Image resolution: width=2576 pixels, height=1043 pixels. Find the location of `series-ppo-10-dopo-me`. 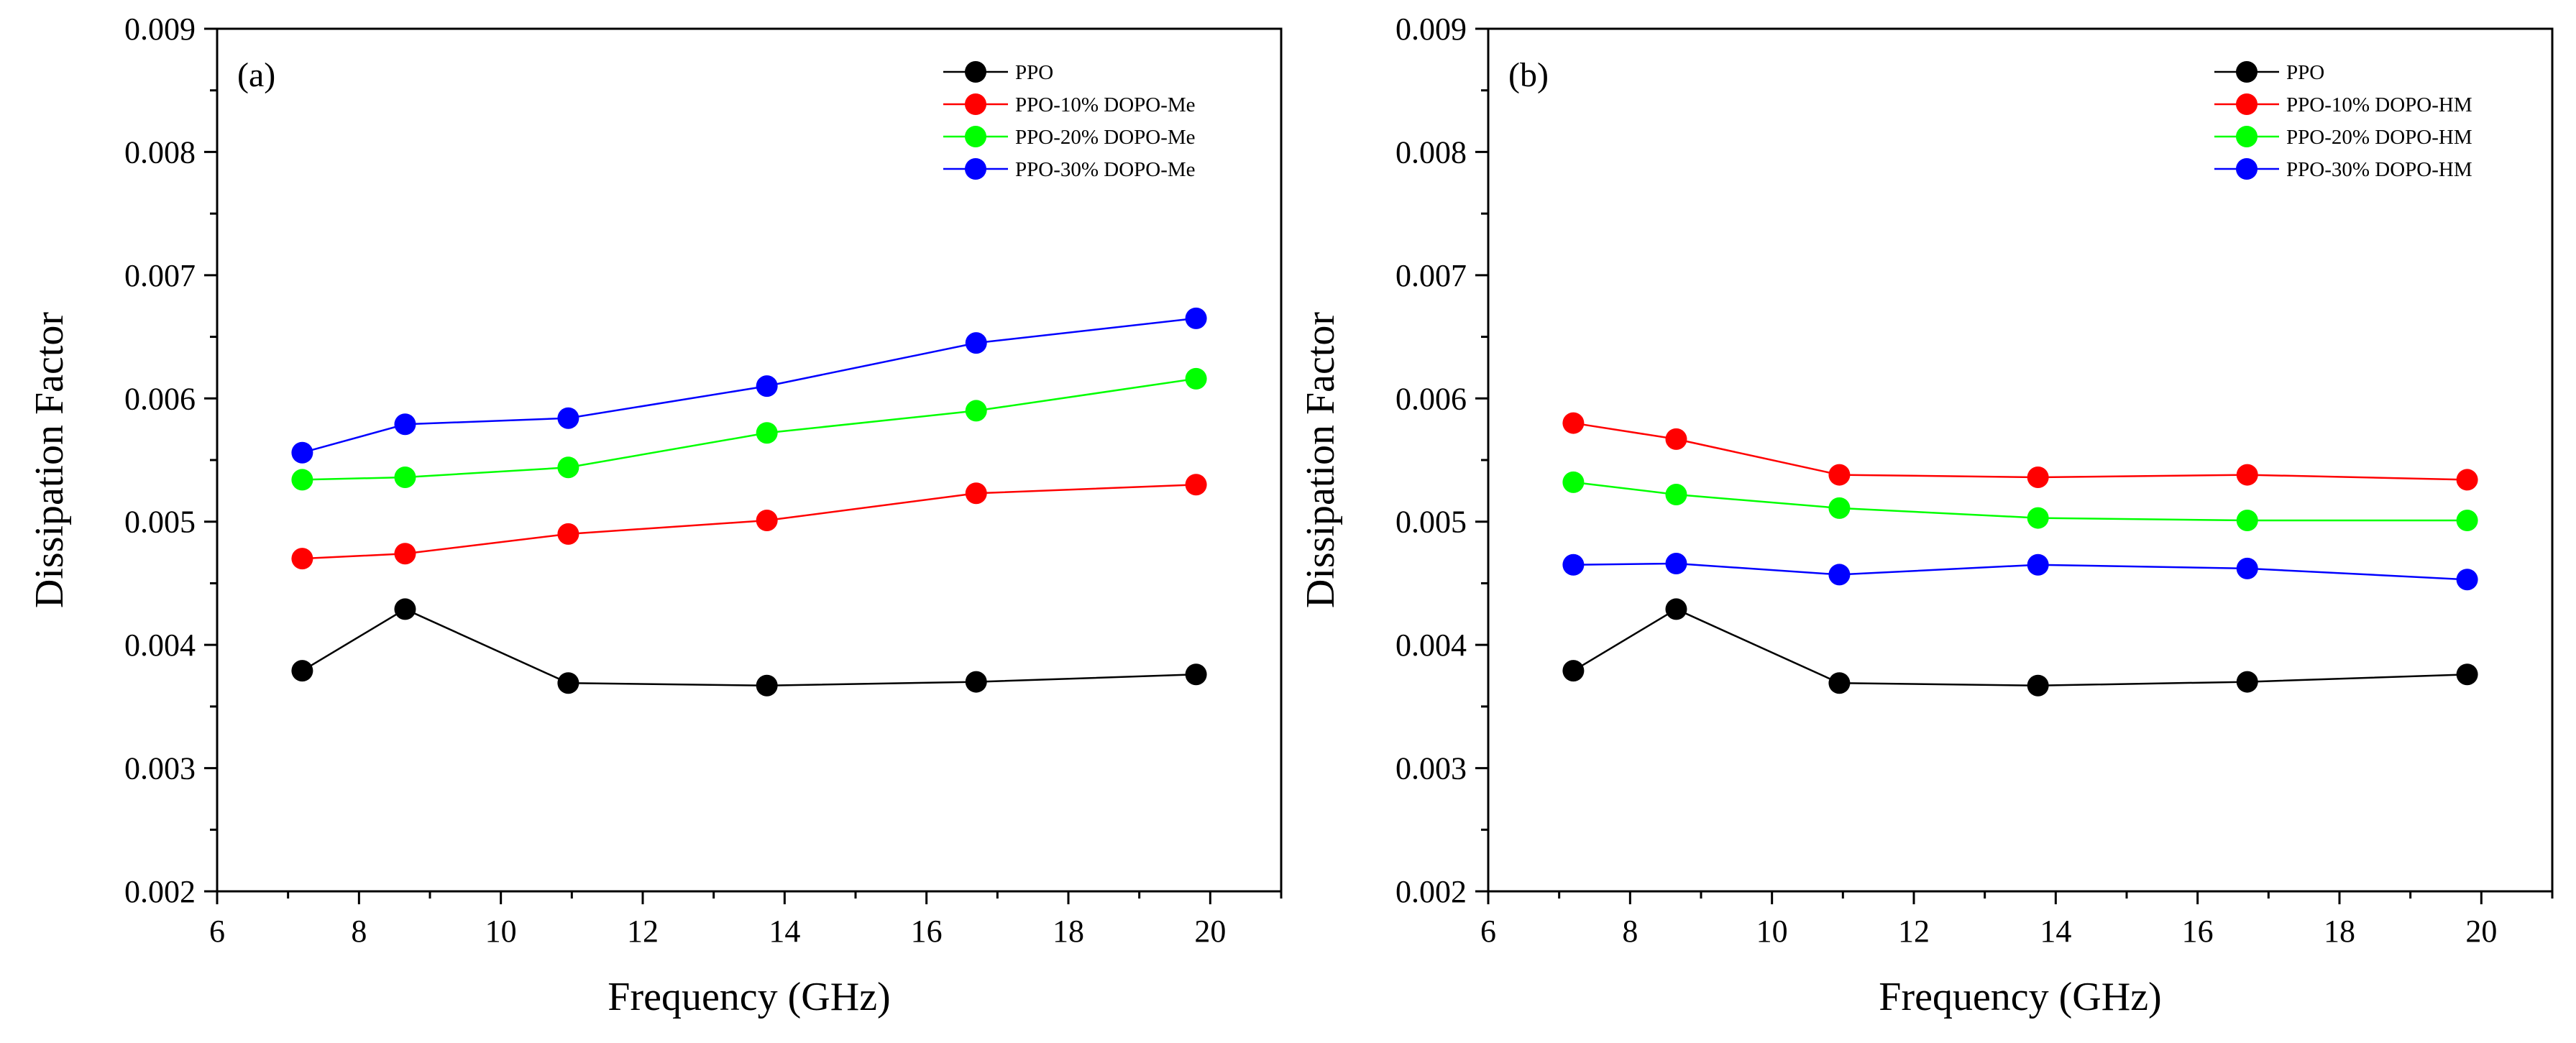

series-ppo-10-dopo-me is located at coordinates (749, 522).